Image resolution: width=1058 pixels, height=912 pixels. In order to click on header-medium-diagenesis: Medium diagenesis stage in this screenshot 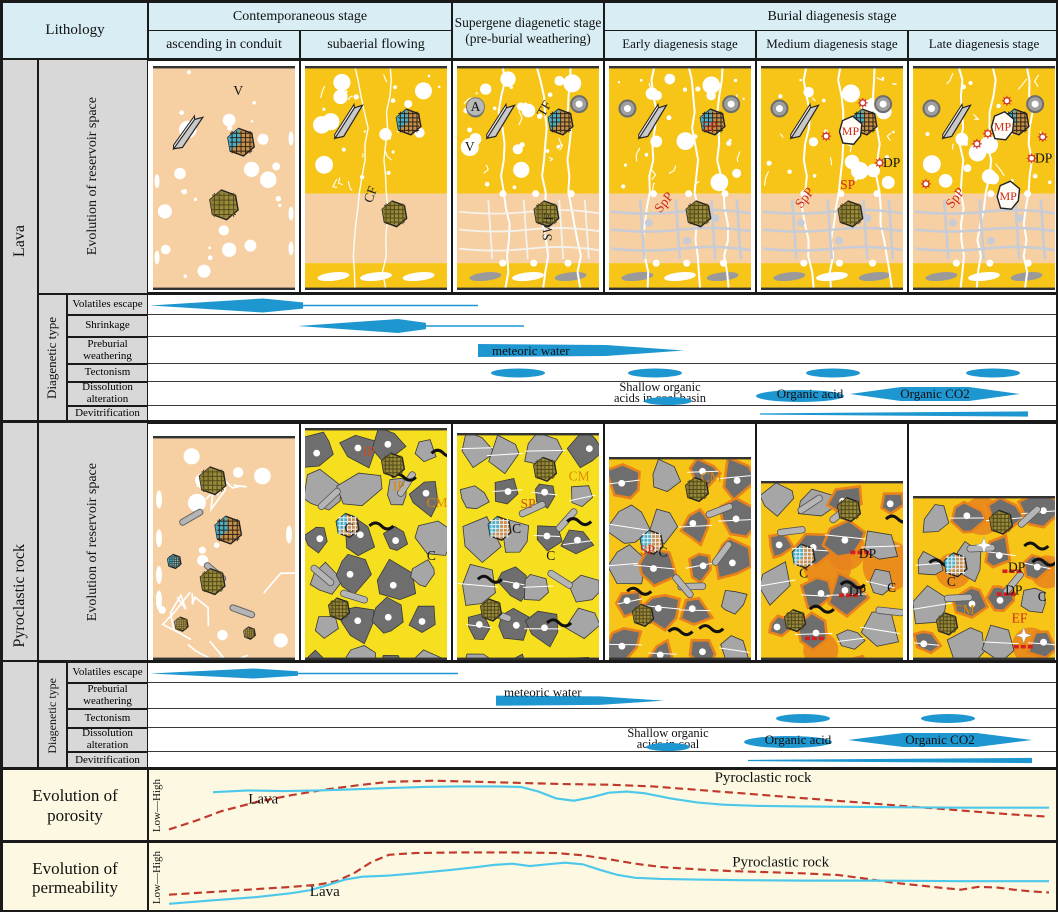, I will do `click(832, 44)`.